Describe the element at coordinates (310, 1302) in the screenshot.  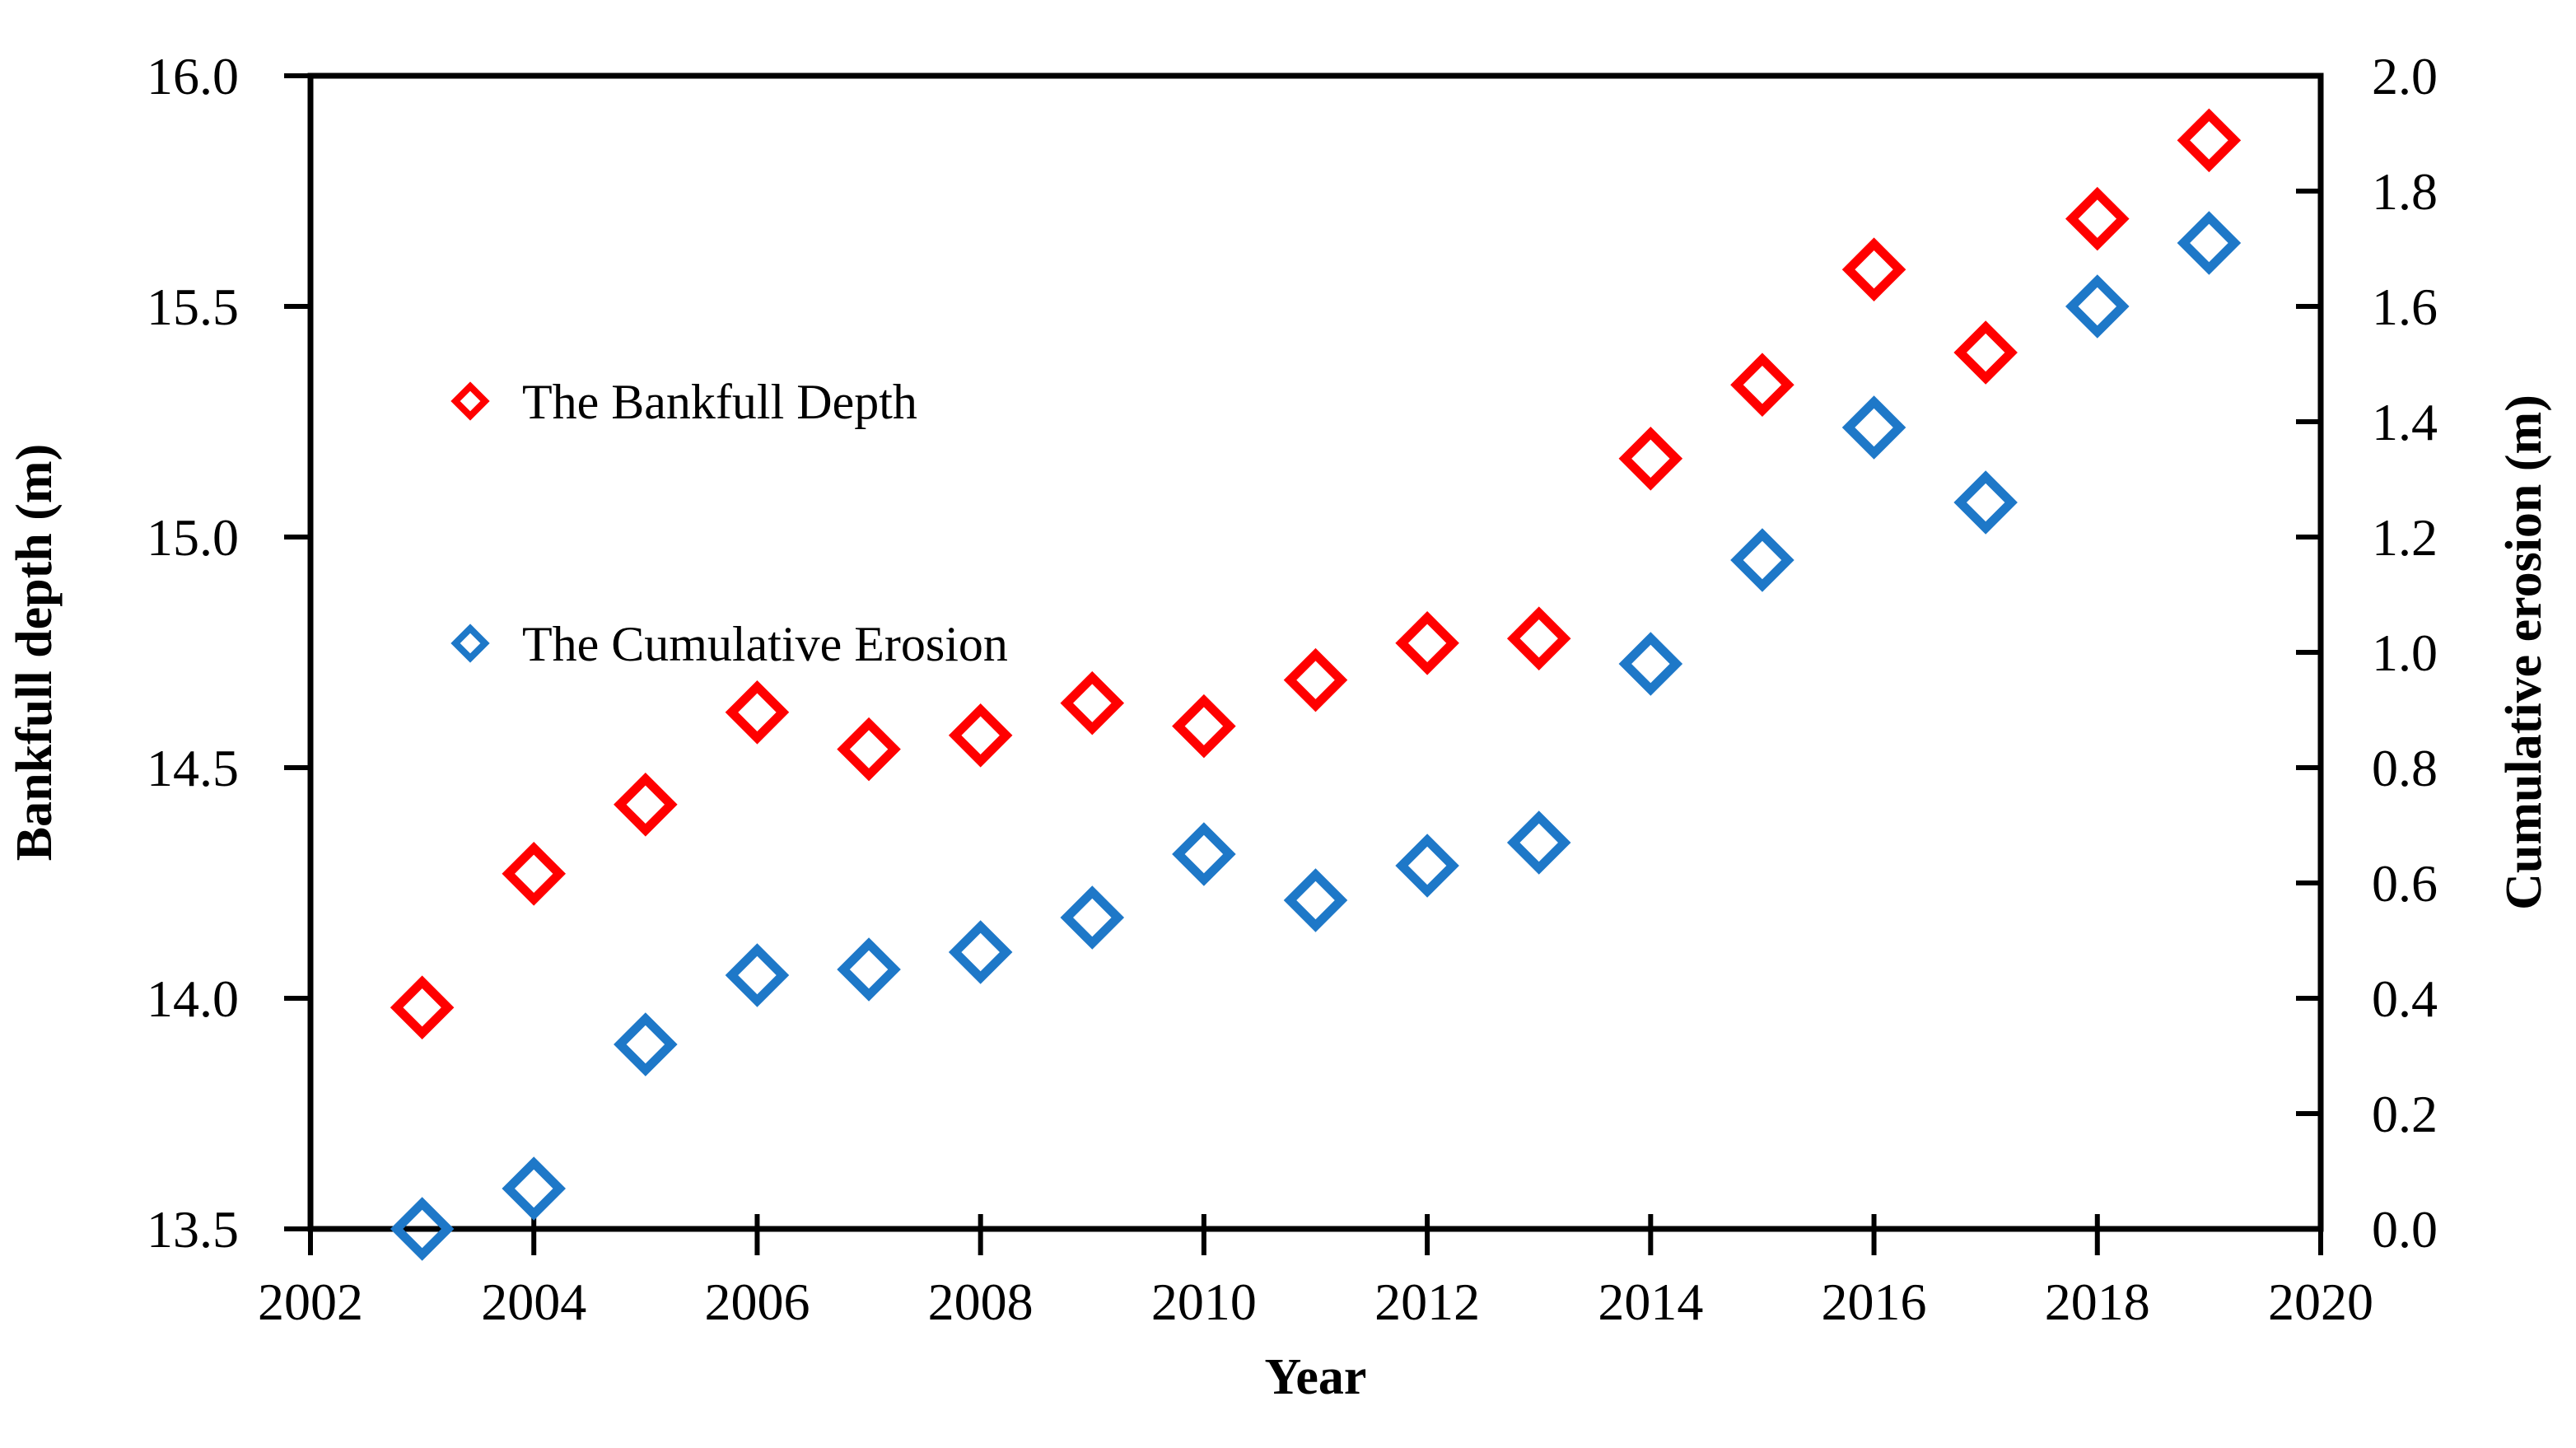
I see `x-tick-label: 2002` at that location.